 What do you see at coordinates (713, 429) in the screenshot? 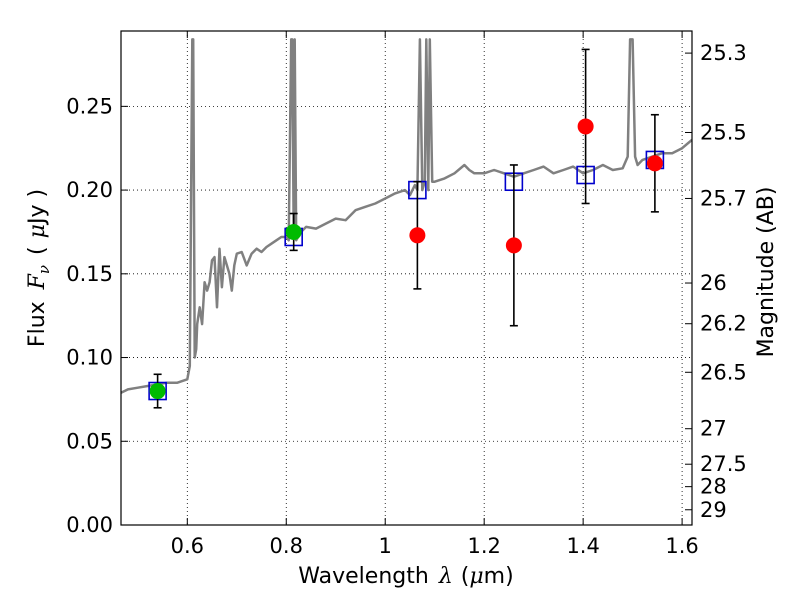
I see `y2-tick-label: 27` at bounding box center [713, 429].